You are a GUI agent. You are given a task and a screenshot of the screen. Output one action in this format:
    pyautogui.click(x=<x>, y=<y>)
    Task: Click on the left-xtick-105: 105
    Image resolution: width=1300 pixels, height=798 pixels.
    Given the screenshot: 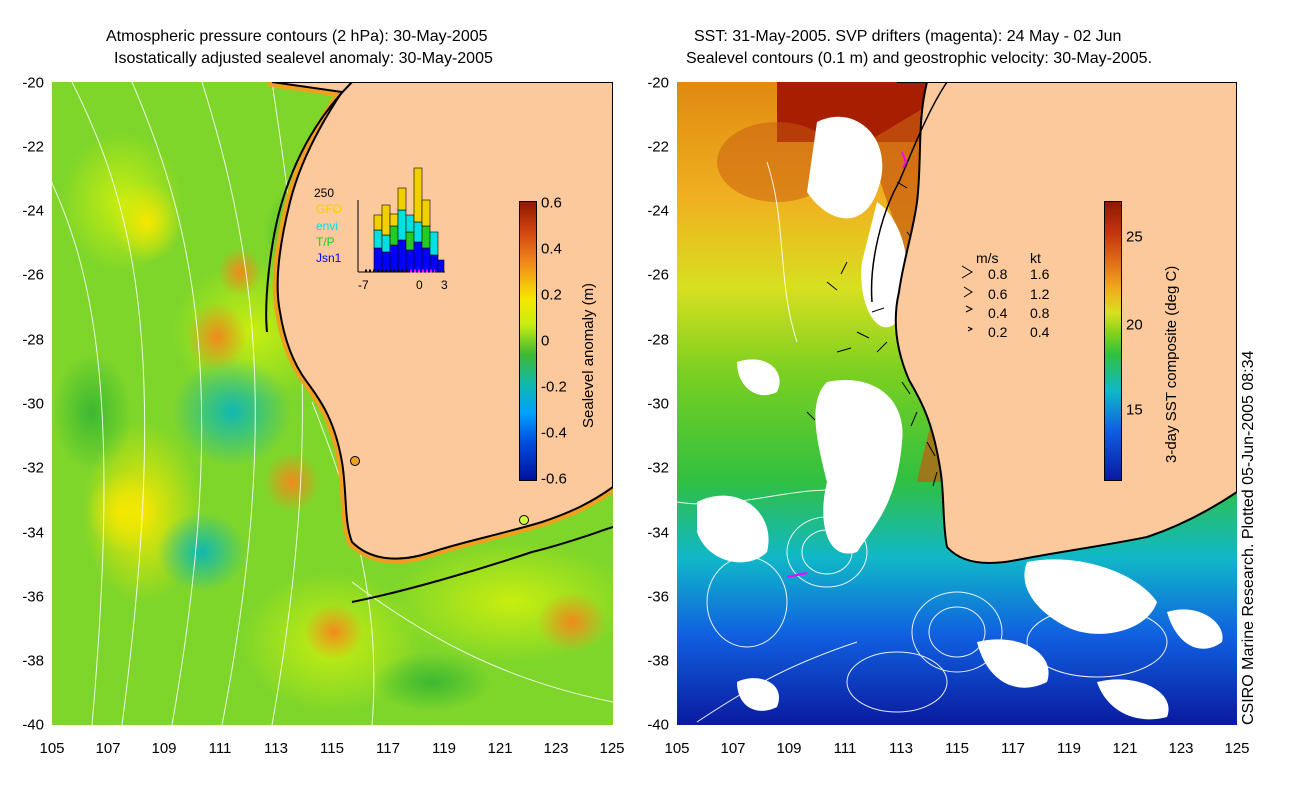 What is the action you would take?
    pyautogui.click(x=52, y=748)
    